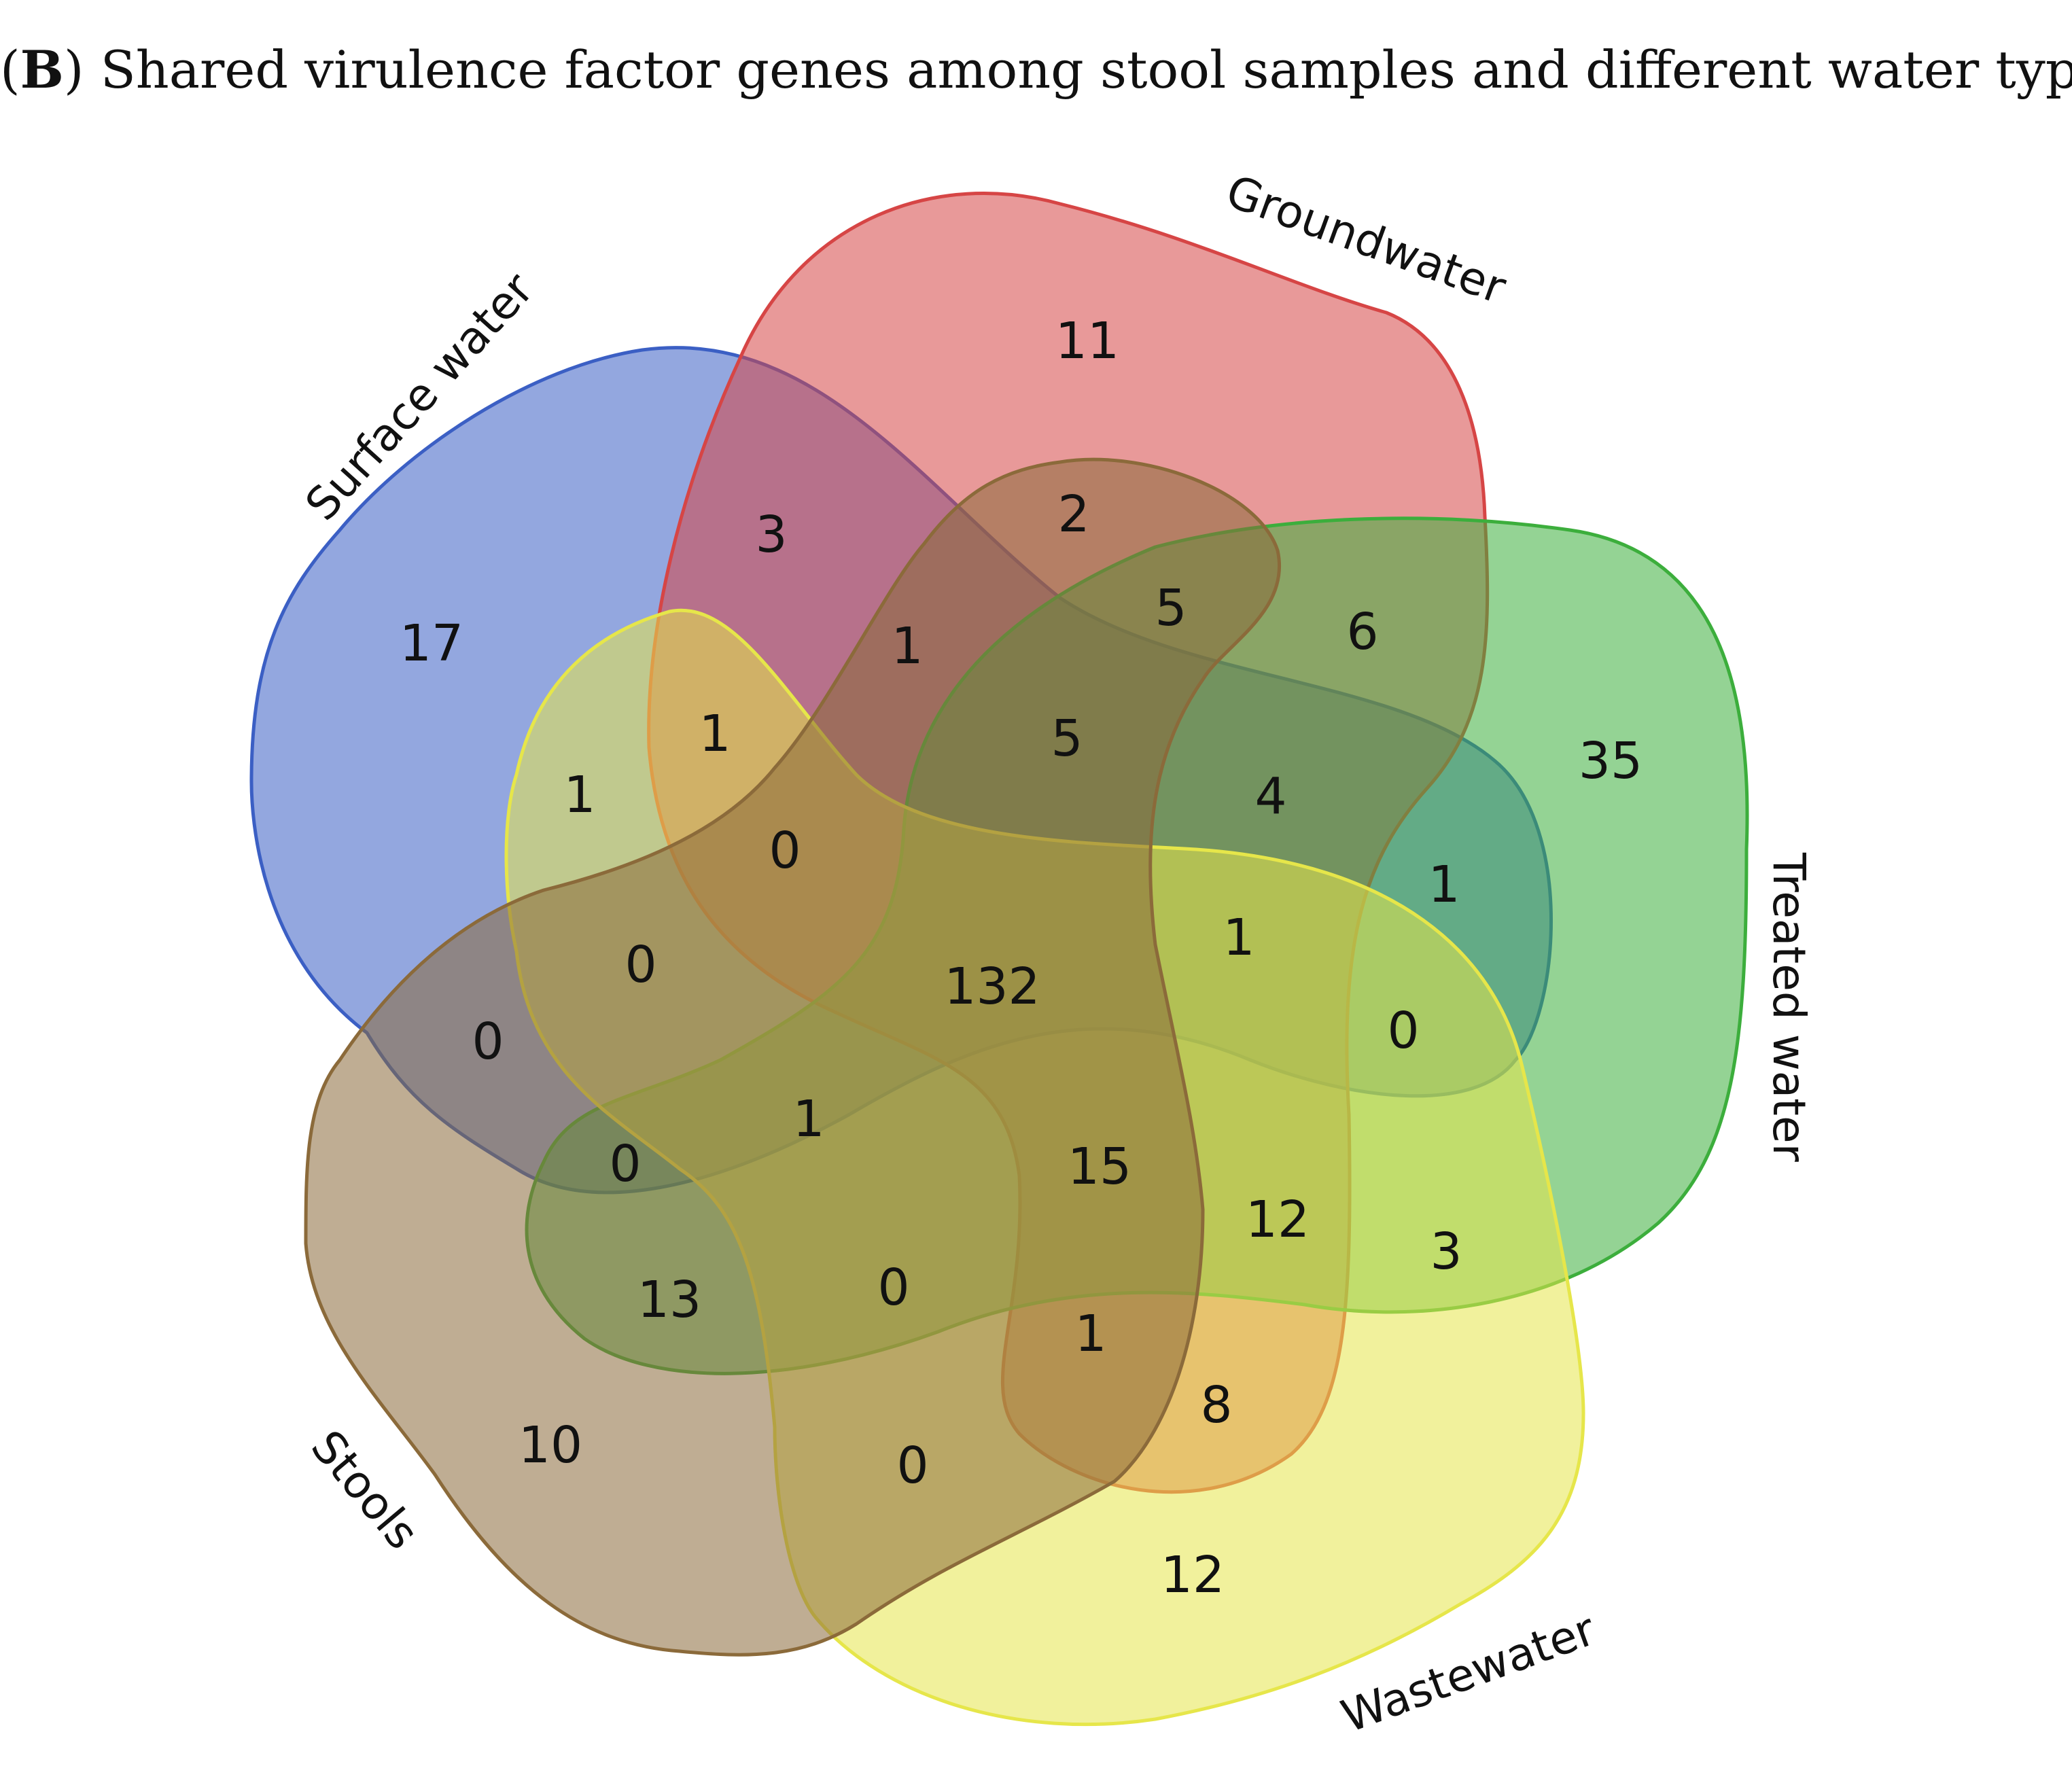 Image resolution: width=2072 pixels, height=1781 pixels. Describe the element at coordinates (669, 1300) in the screenshot. I see `region-count: 13` at that location.